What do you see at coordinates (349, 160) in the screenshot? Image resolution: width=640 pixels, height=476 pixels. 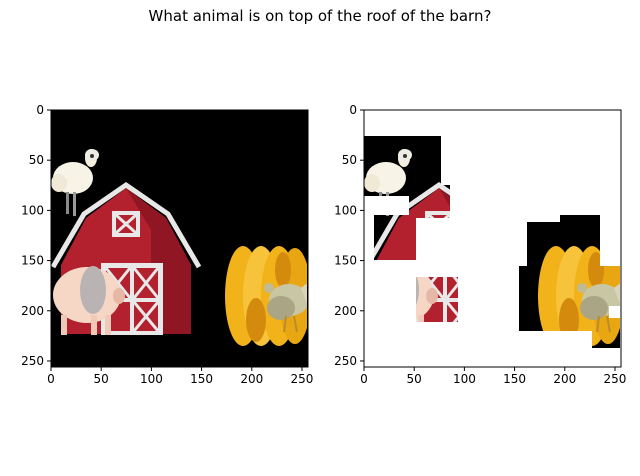 I see `right-ytick-label-50: 50` at bounding box center [349, 160].